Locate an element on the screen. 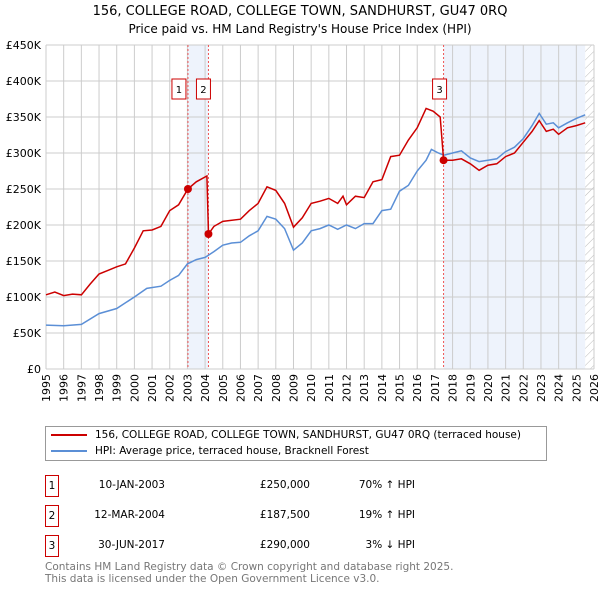 This screenshot has height=590, width=600. x-tick-label: 2021 is located at coordinates (506, 388).